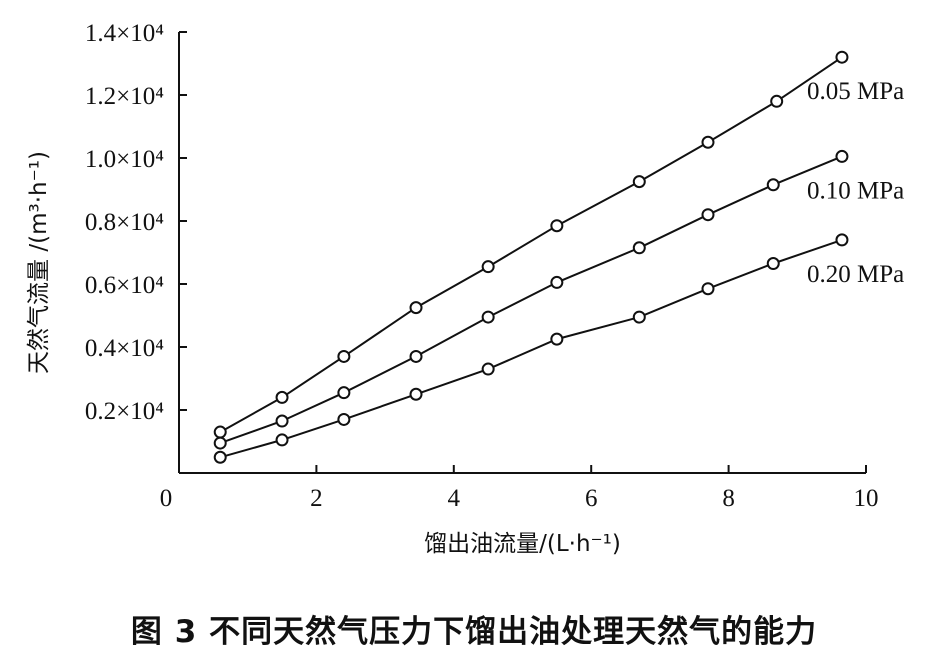  Describe the element at coordinates (166, 498) in the screenshot. I see `x-tick-label: 0` at that location.